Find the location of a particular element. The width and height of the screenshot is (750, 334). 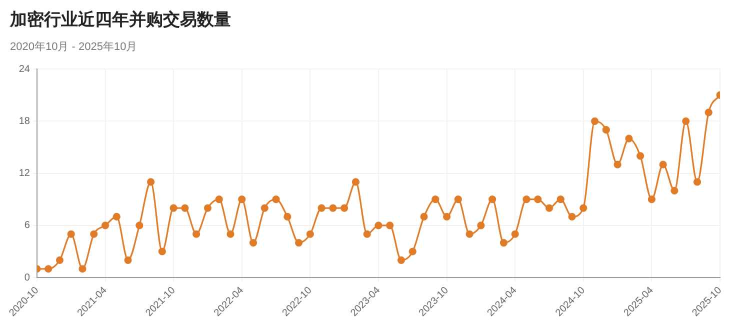

y-tick-label: 6 is located at coordinates (27, 226).